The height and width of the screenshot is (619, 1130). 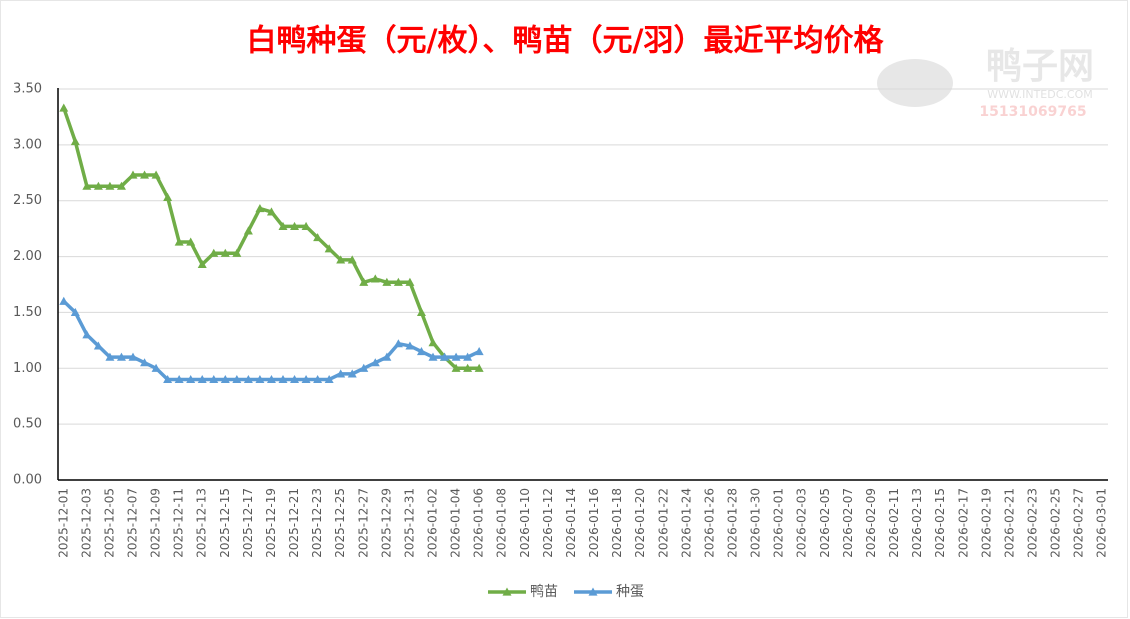 I want to click on x-tick-label: 2026-01-06, so click(x=479, y=523).